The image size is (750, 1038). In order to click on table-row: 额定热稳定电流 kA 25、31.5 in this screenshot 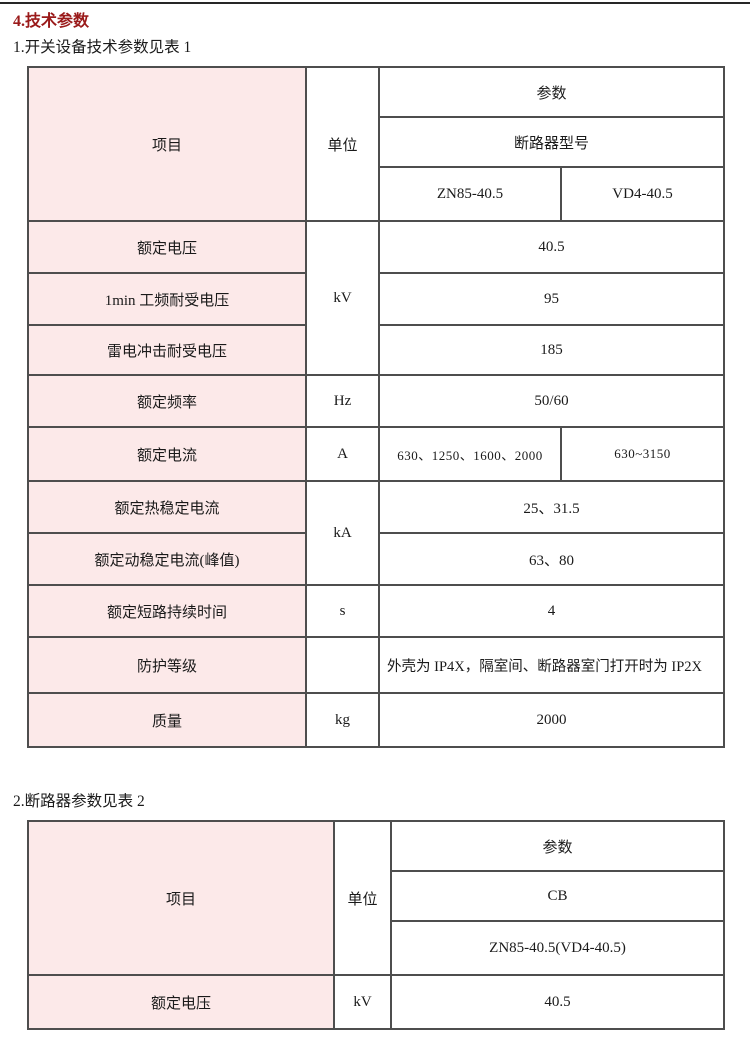, I will do `click(376, 533)`.